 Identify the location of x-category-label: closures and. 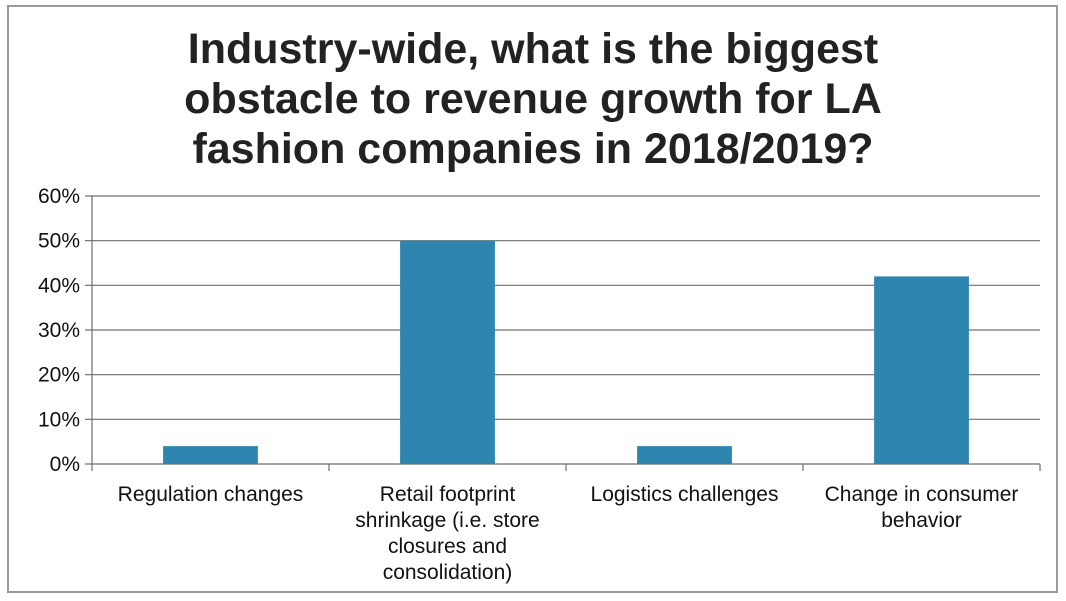
(447, 546).